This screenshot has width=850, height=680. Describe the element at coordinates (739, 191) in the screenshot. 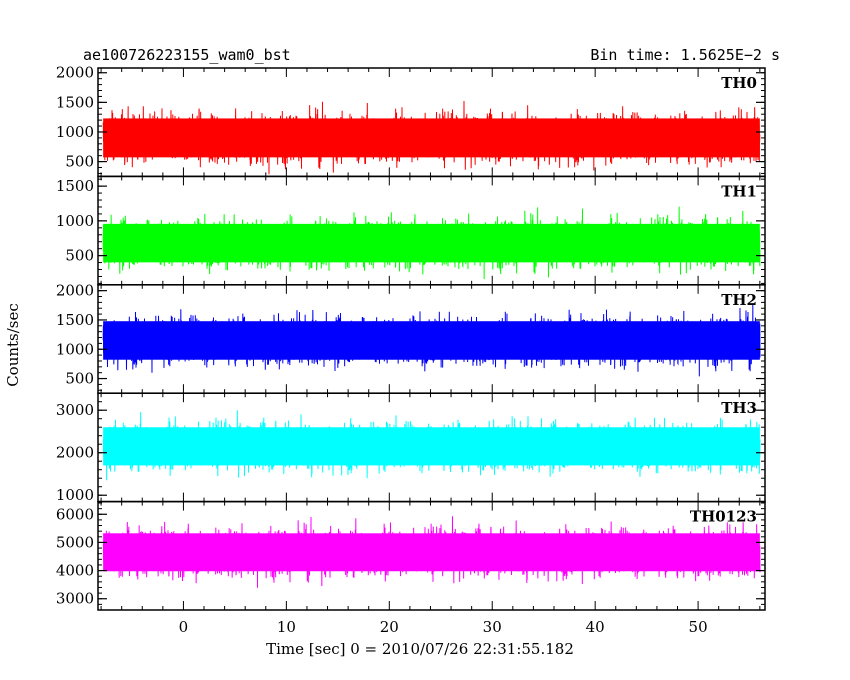

I see `panel-label-th1: TH1` at that location.